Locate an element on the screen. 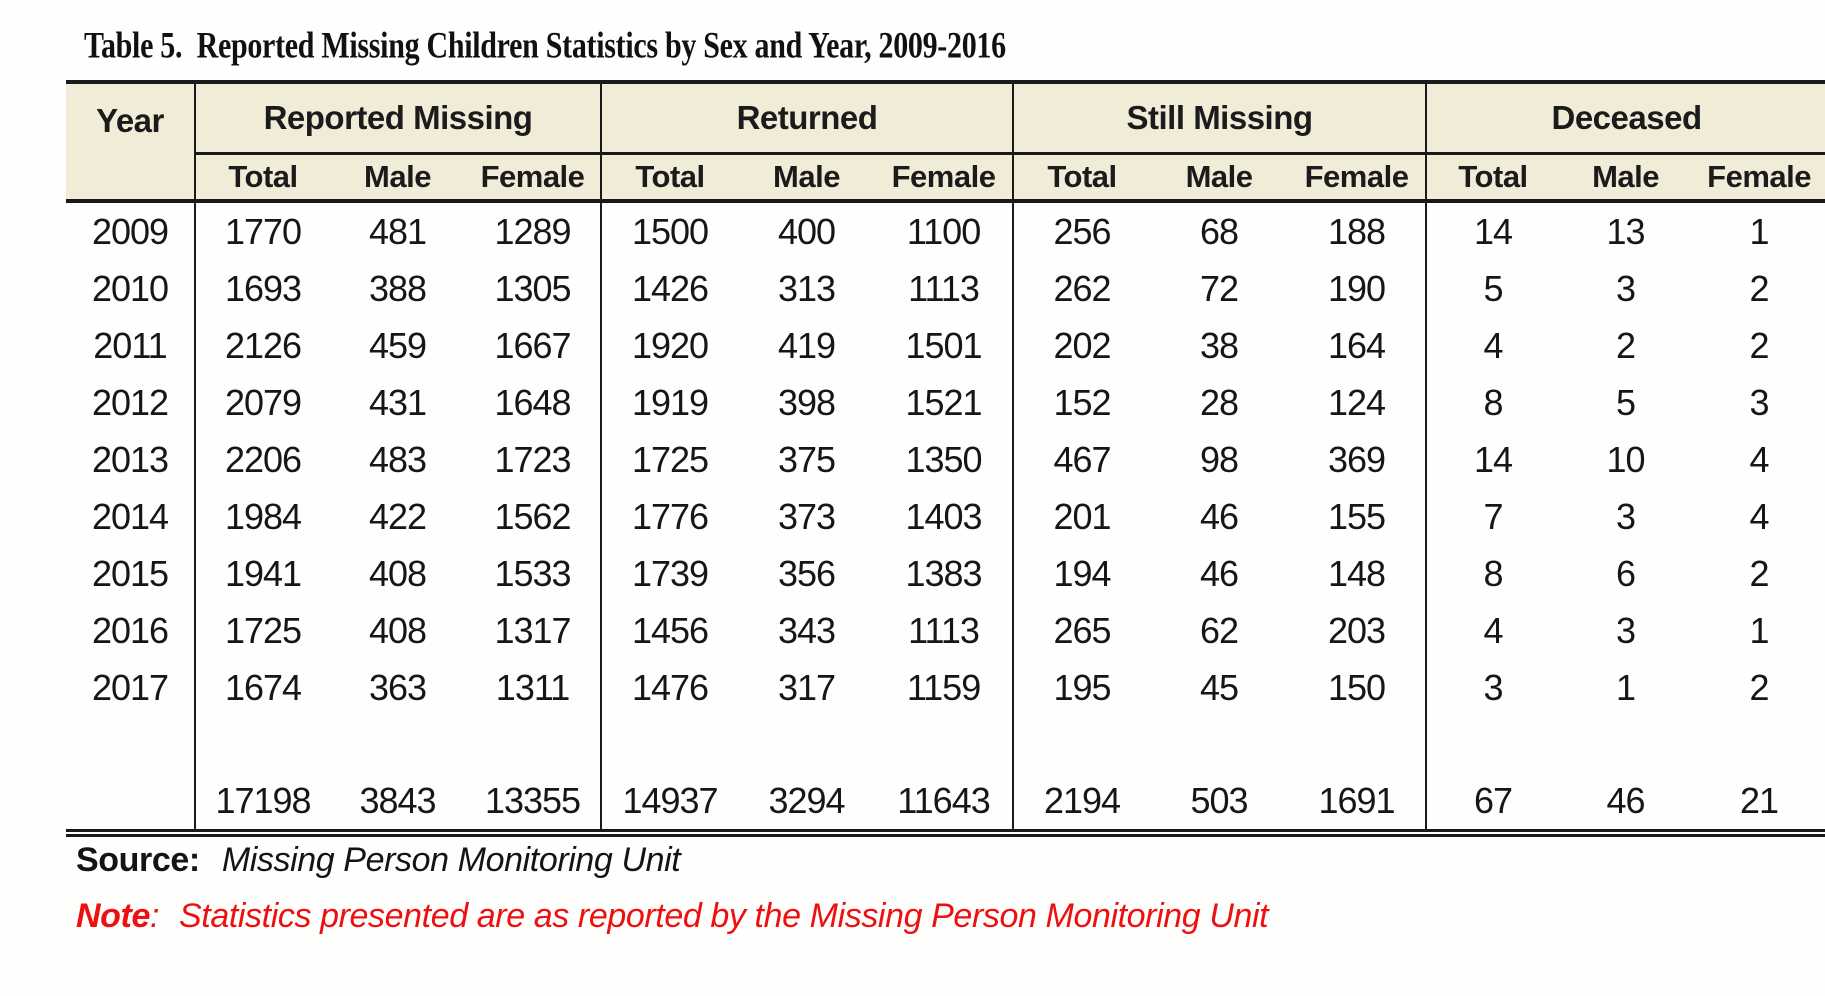 Image resolution: width=1825 pixels, height=996 pixels. value-cell: 1501 is located at coordinates (943, 345).